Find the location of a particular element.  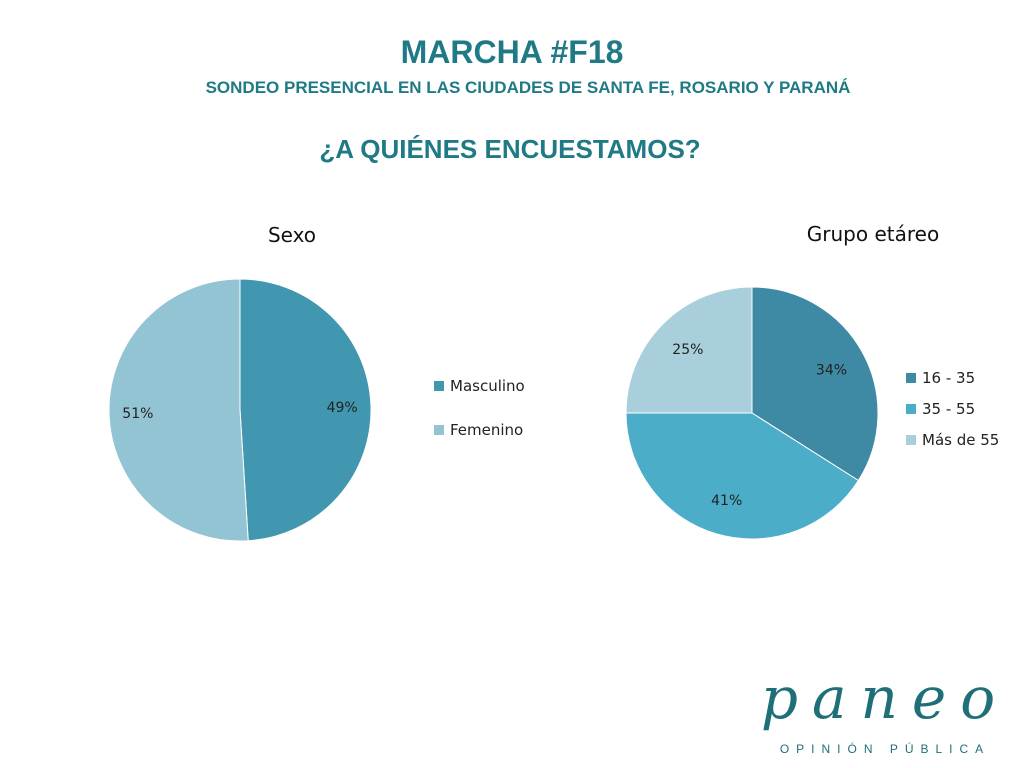

legend-swatch-masculino is located at coordinates (439, 386).